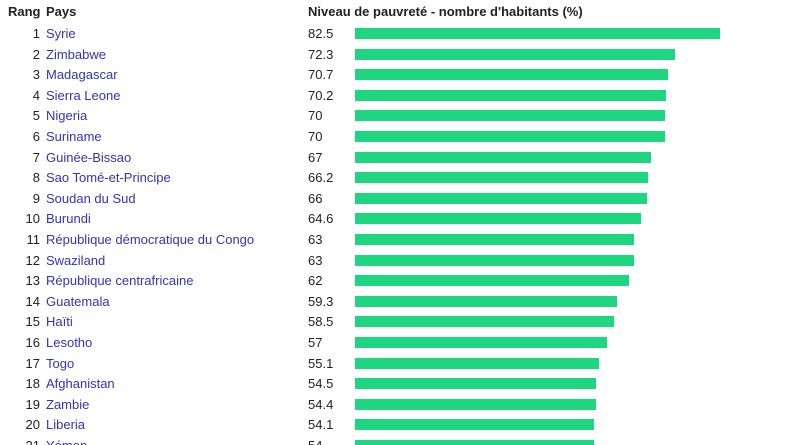  What do you see at coordinates (32, 219) in the screenshot?
I see `rank: 10` at bounding box center [32, 219].